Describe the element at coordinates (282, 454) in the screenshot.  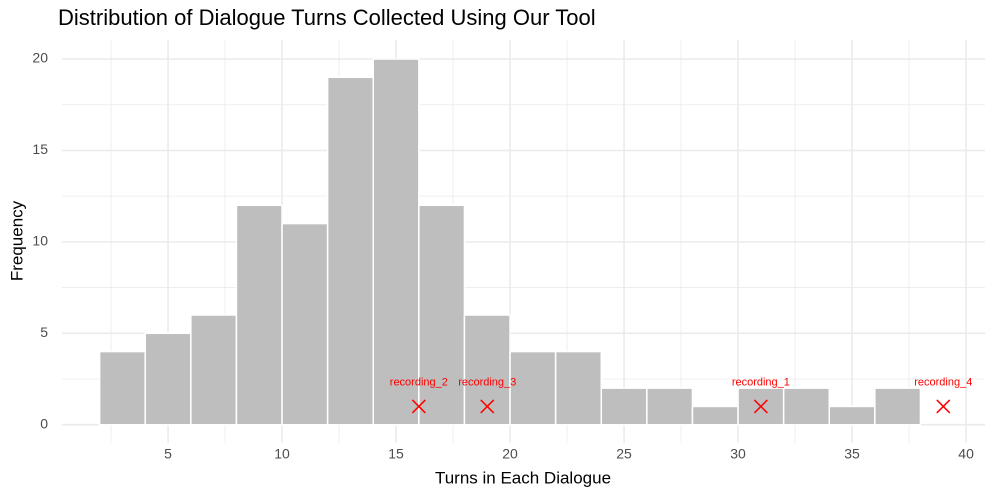
I see `x-tick-label: 10` at that location.